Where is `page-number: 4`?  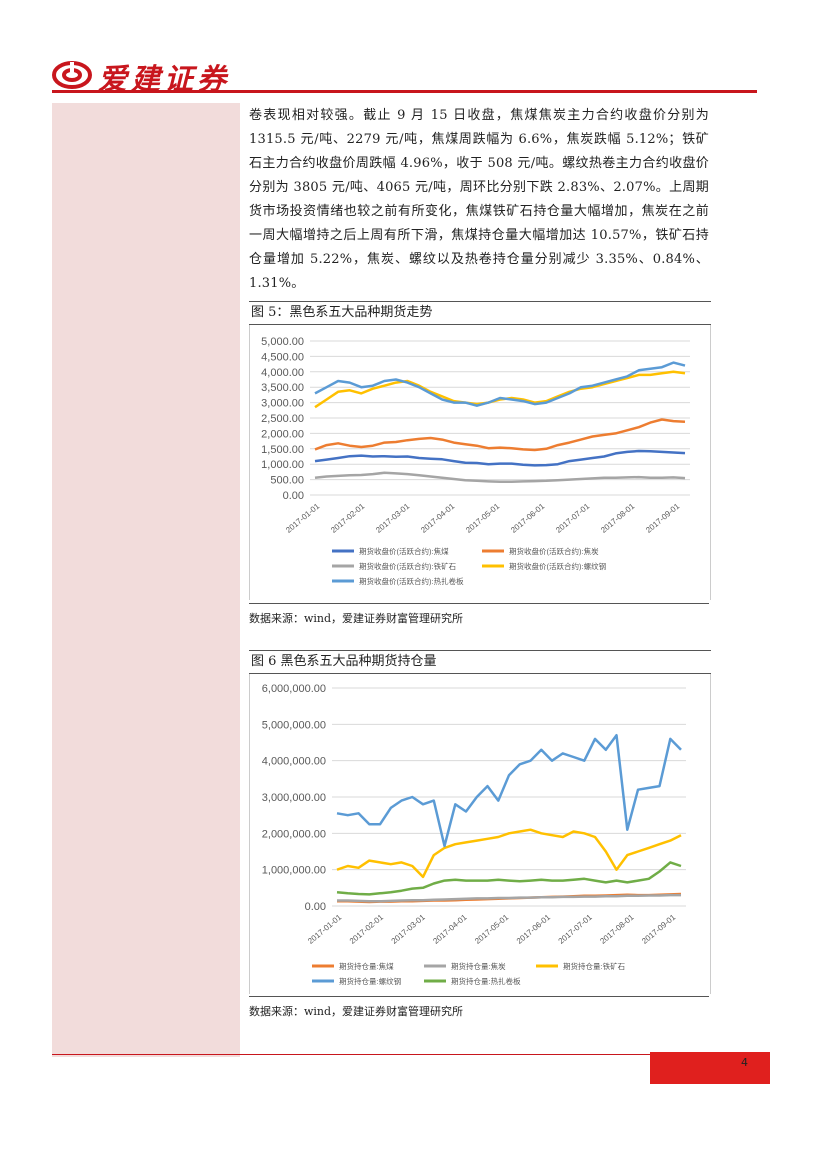
page-number: 4 is located at coordinates (744, 1062).